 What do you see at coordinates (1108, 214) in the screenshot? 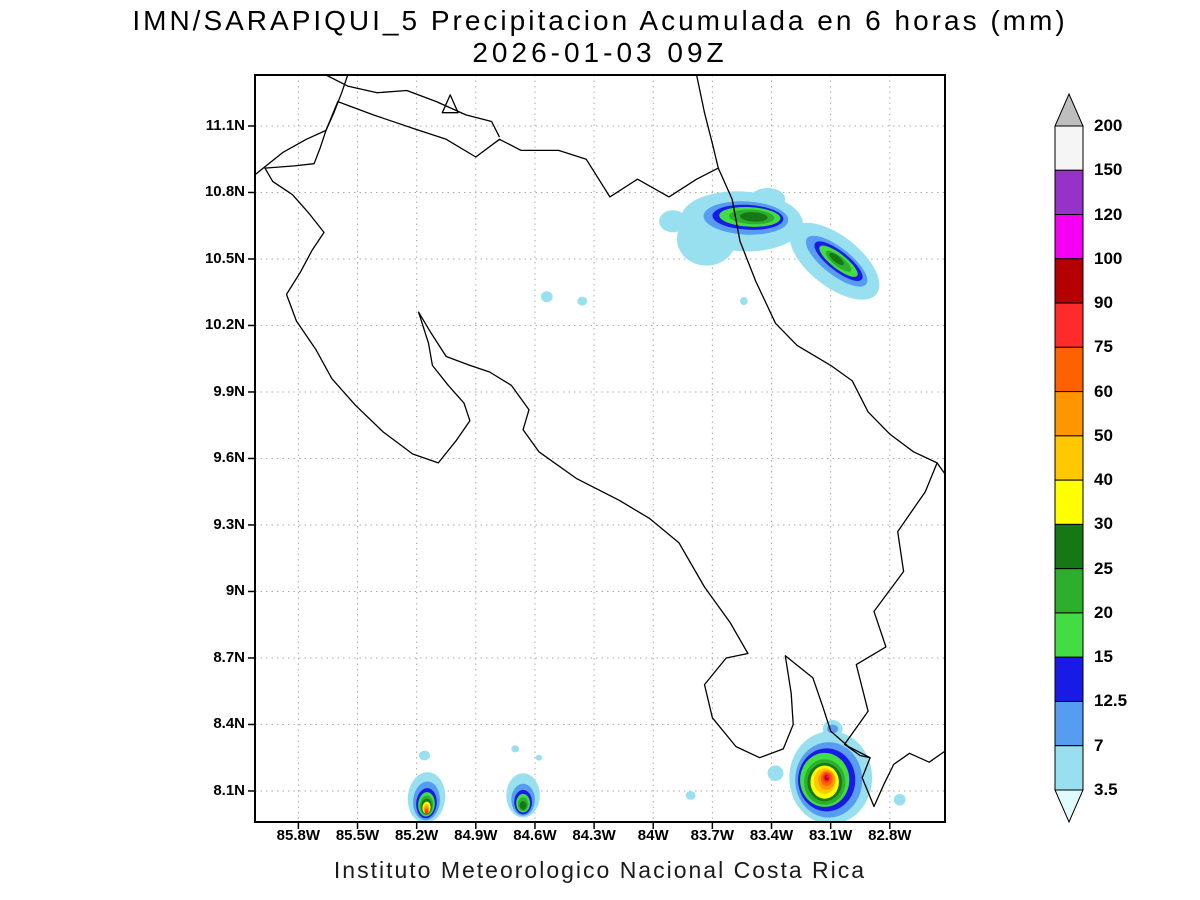
I see `colorbar-label: 120` at bounding box center [1108, 214].